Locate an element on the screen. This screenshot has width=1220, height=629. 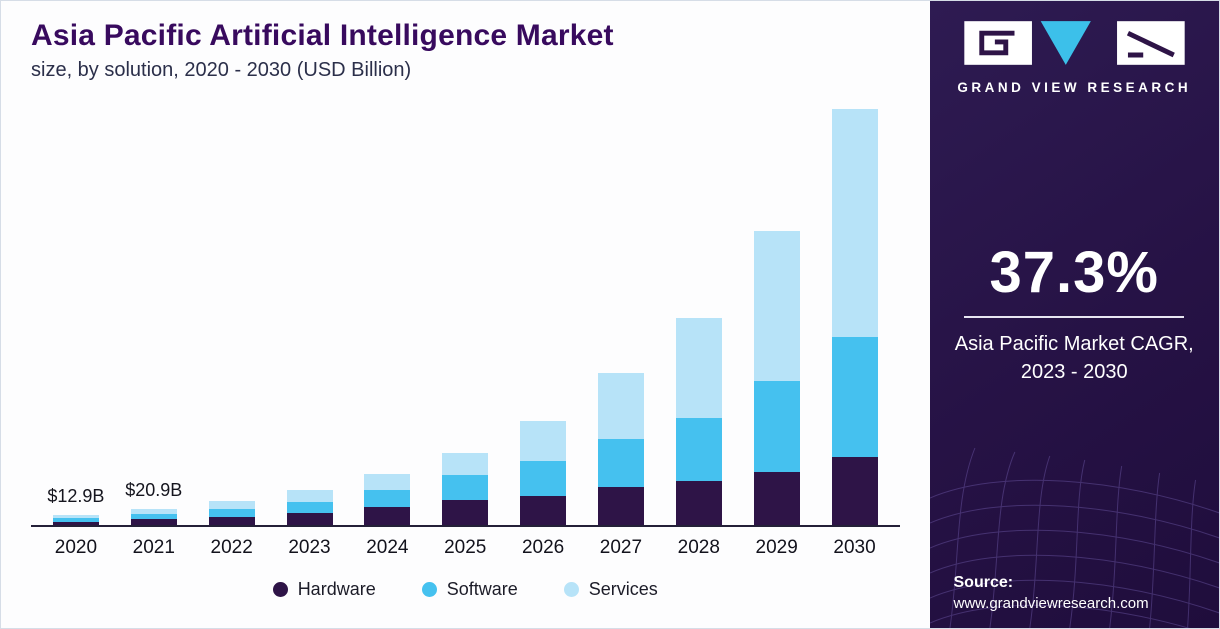
cagr-value: 37.3% is located at coordinates (1074, 272).